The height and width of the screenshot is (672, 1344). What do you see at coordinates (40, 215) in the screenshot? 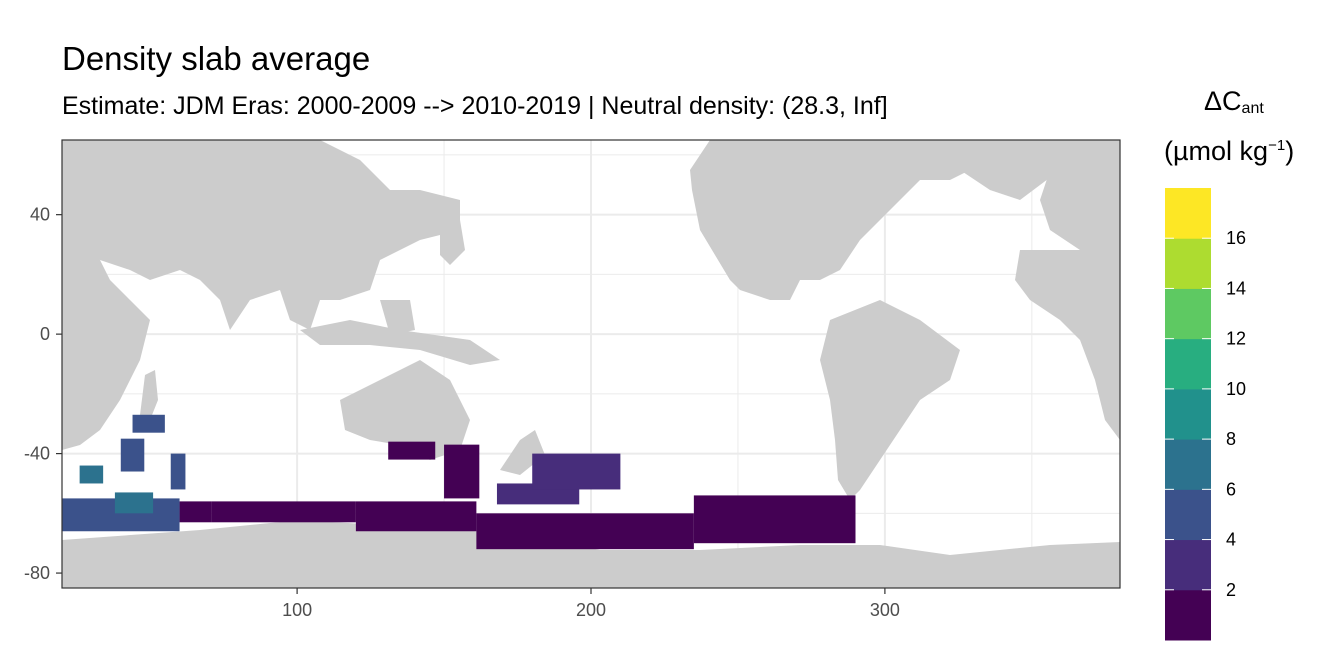
I see `y-tick-label: 40` at bounding box center [40, 215].